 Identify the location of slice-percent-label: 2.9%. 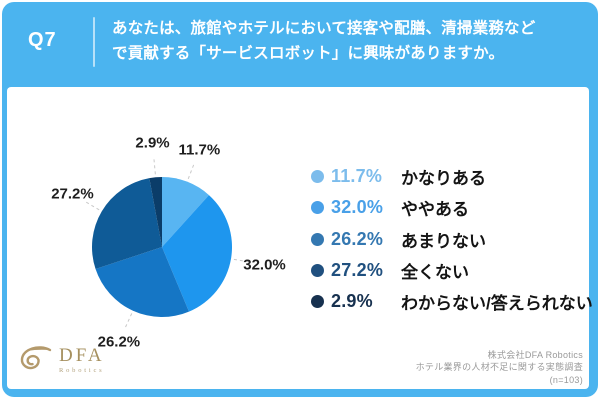
(152, 143).